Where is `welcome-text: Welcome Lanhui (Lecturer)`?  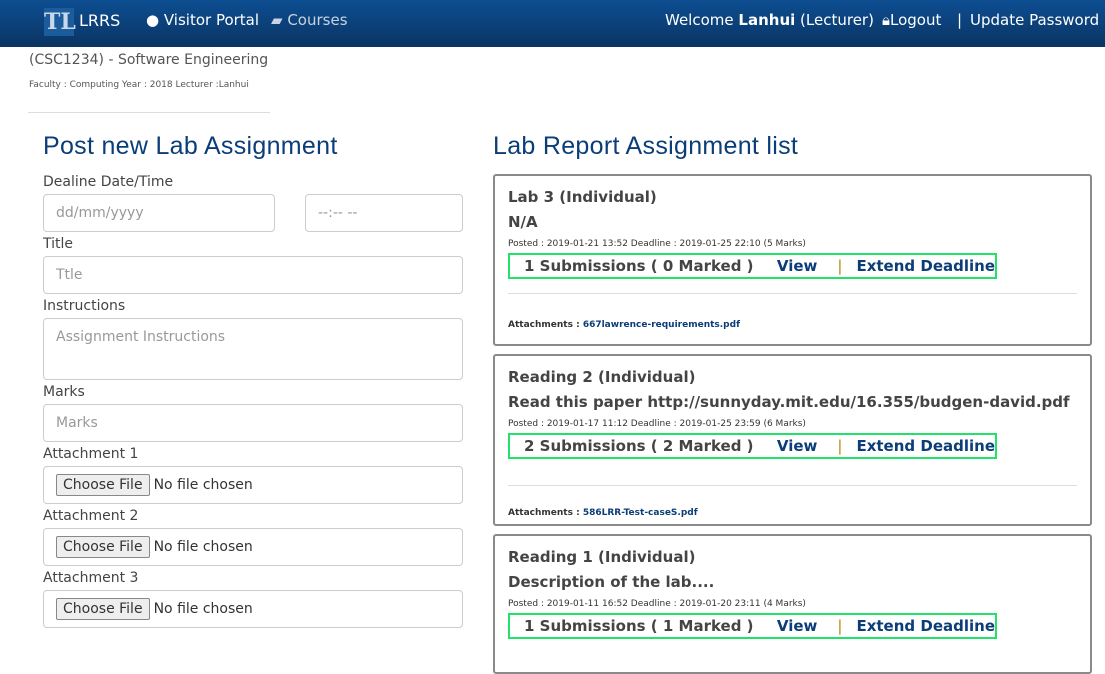 welcome-text: Welcome Lanhui (Lecturer) is located at coordinates (769, 20).